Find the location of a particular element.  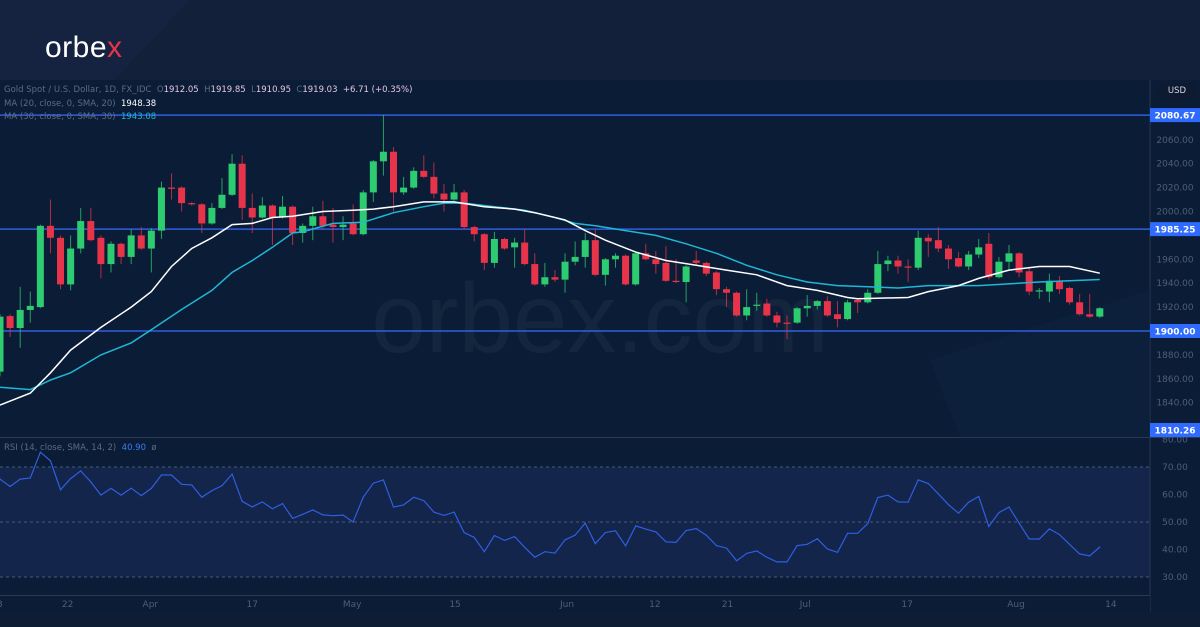

logo-accent: x is located at coordinates (115, 47).